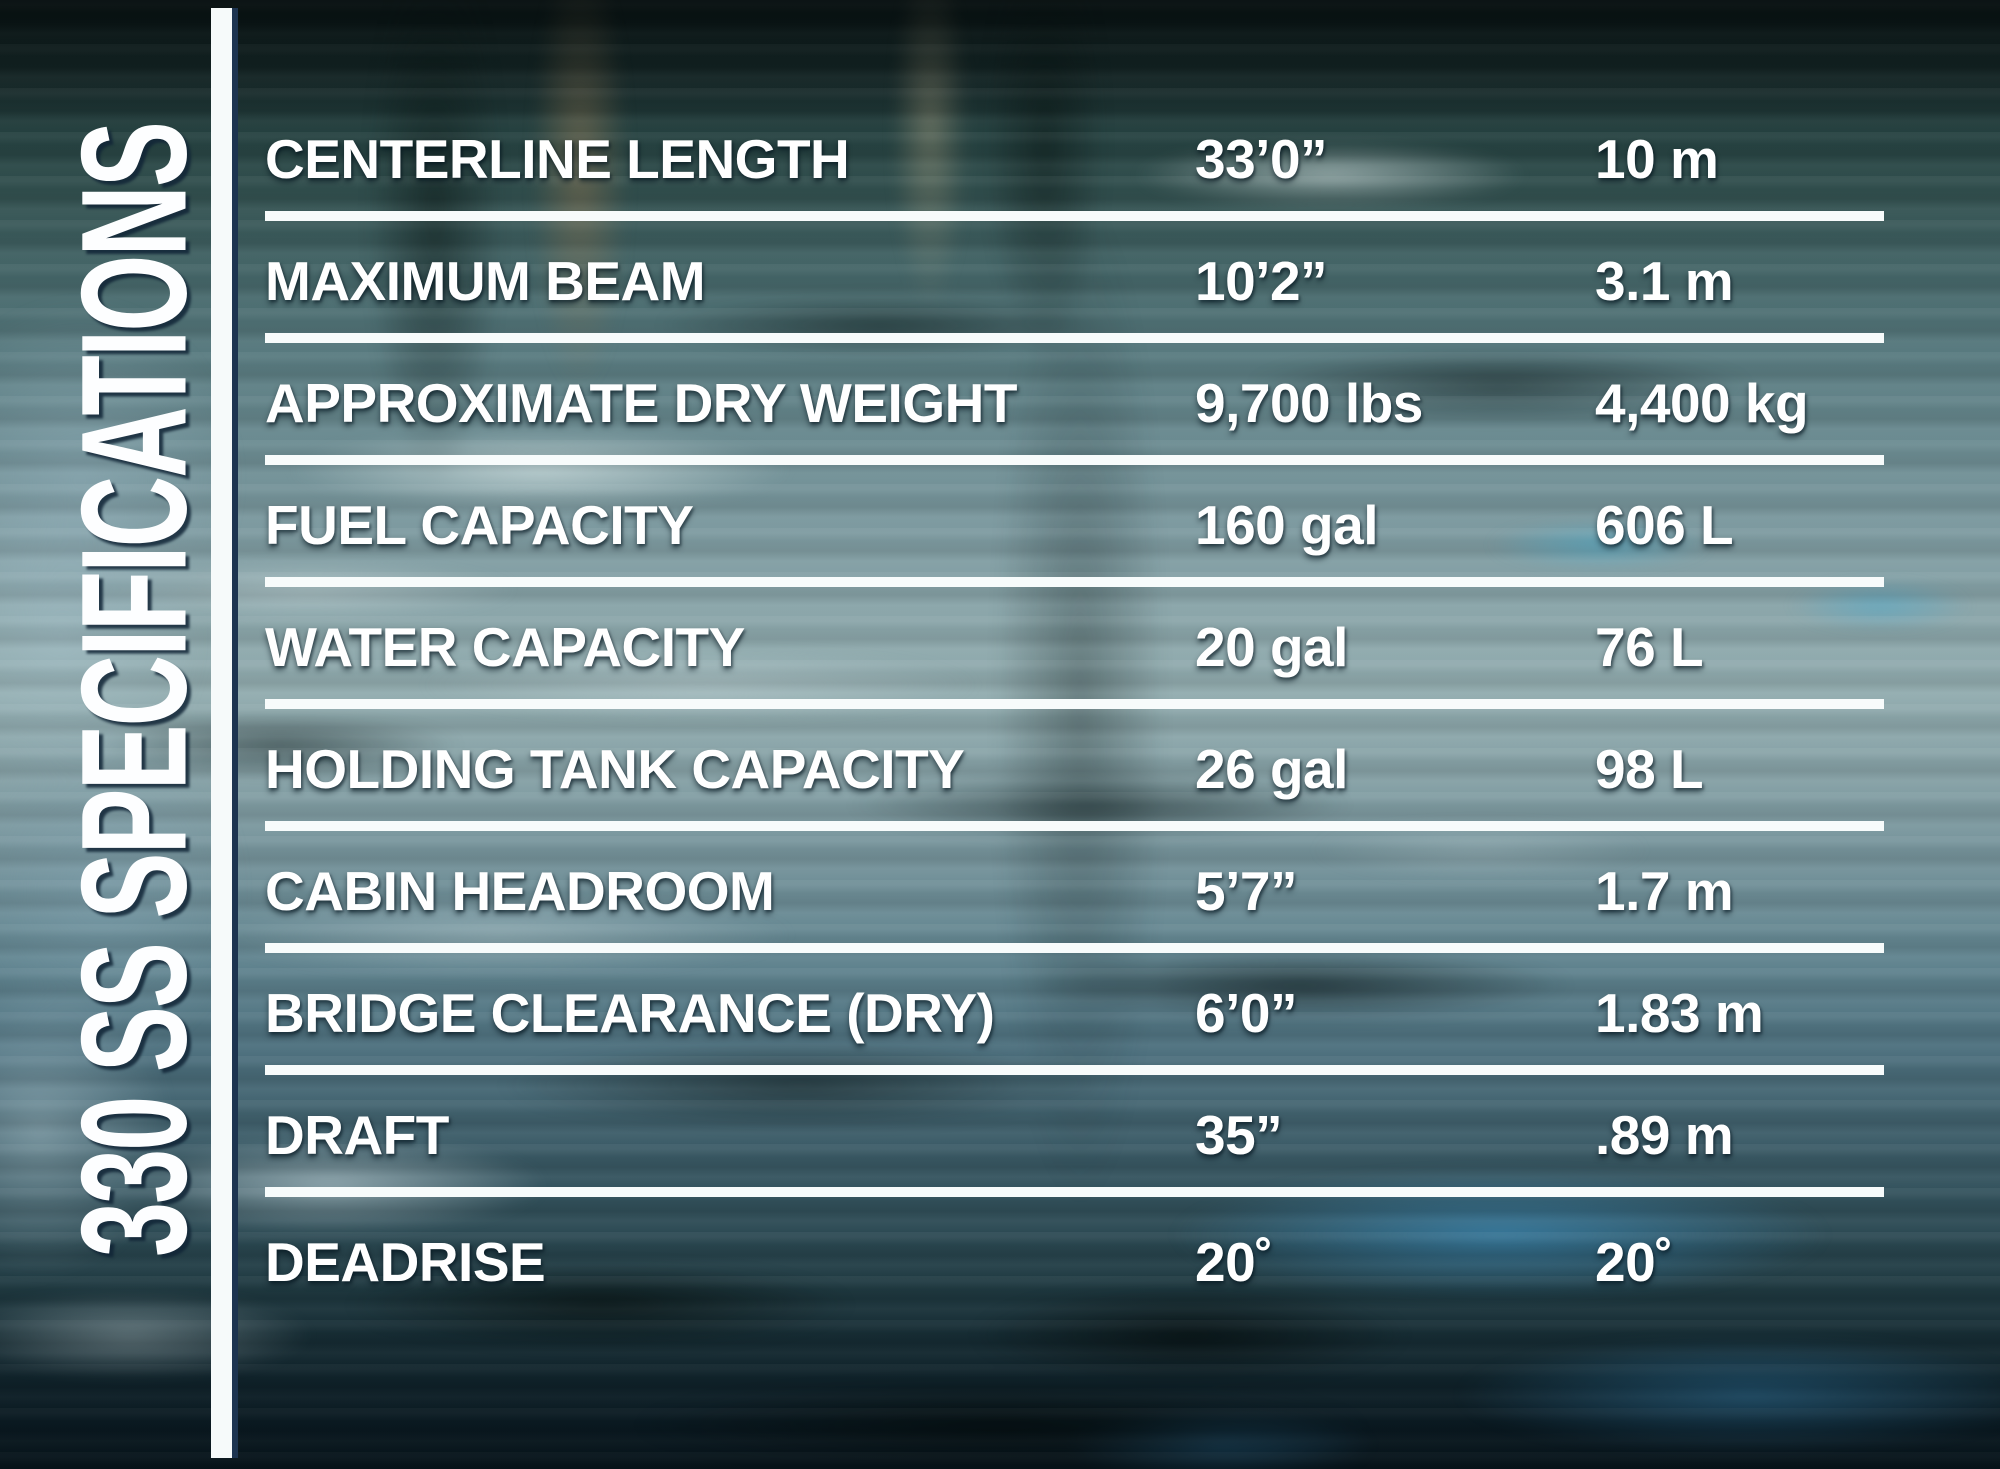 The height and width of the screenshot is (1469, 2000). I want to click on spec-value-imperial: 35”, so click(1239, 1135).